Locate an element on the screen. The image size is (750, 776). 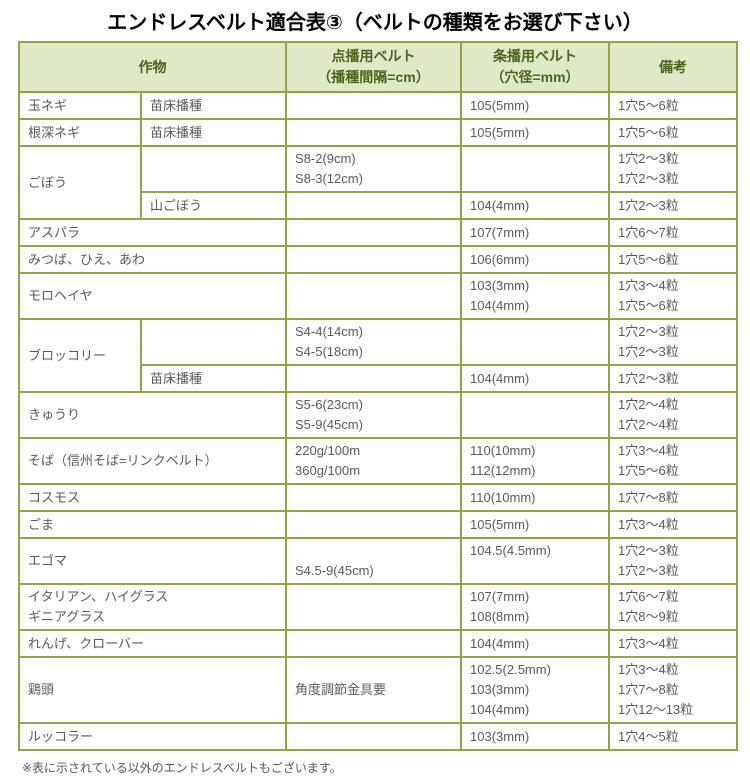
cell-line: エゴマ is located at coordinates (48, 560).